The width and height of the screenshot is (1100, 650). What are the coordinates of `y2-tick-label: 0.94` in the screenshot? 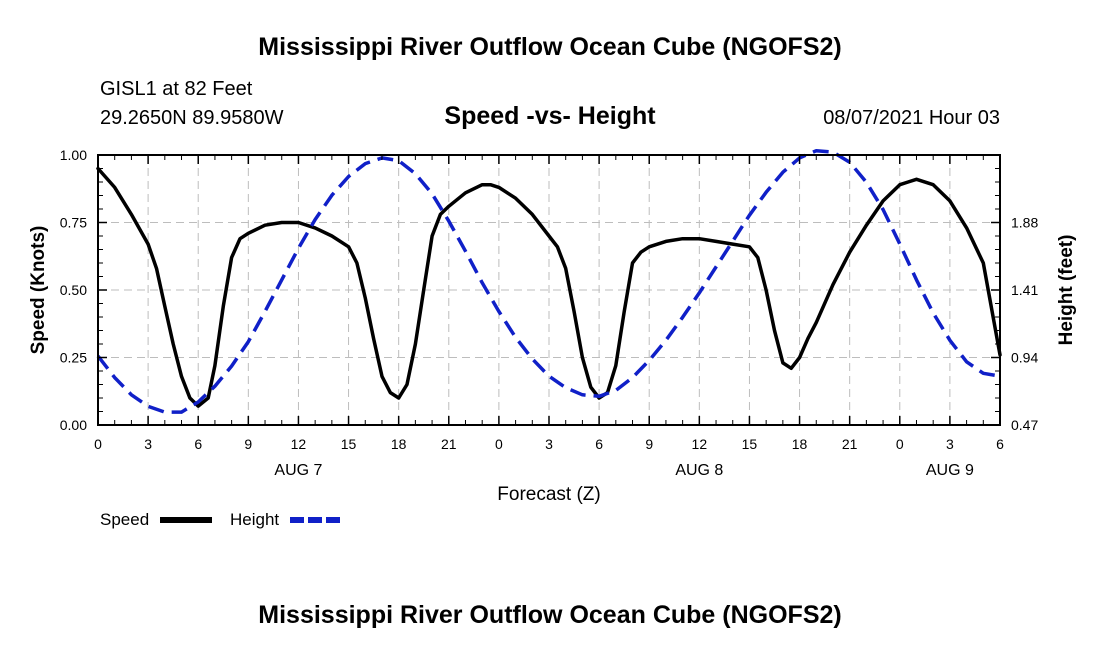 It's located at (1024, 358).